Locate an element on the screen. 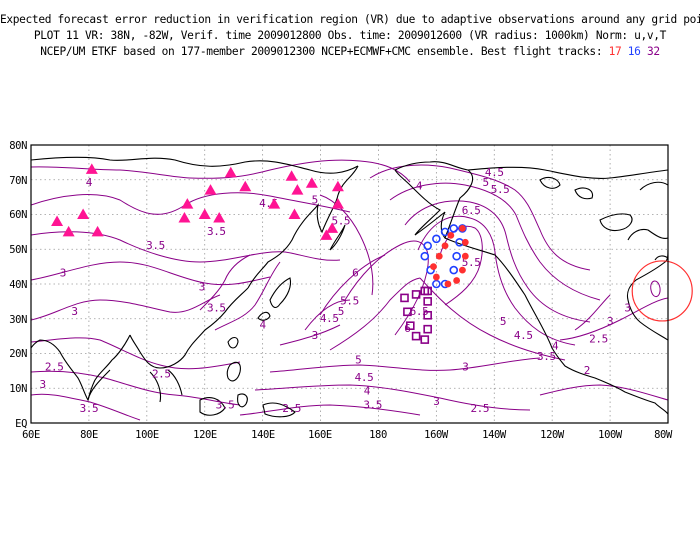 This screenshot has width=700, height=540. contour-label: 4 is located at coordinates (555, 346).